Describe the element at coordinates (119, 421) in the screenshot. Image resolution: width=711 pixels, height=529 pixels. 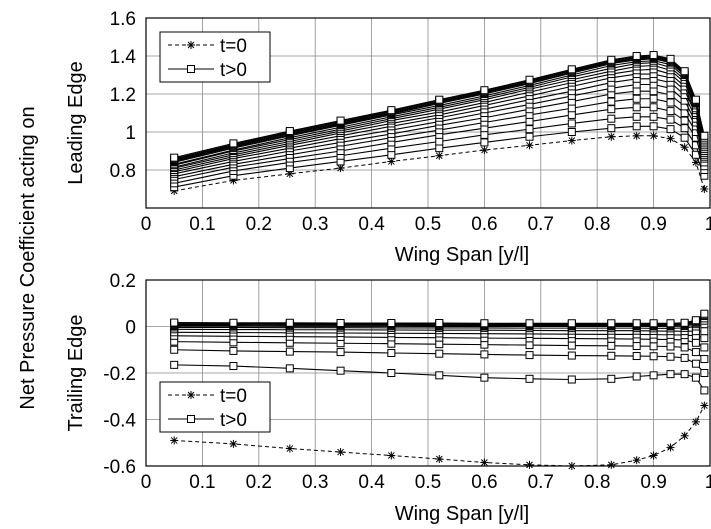
I see `bottom-y-tick-label: -0.4` at that location.